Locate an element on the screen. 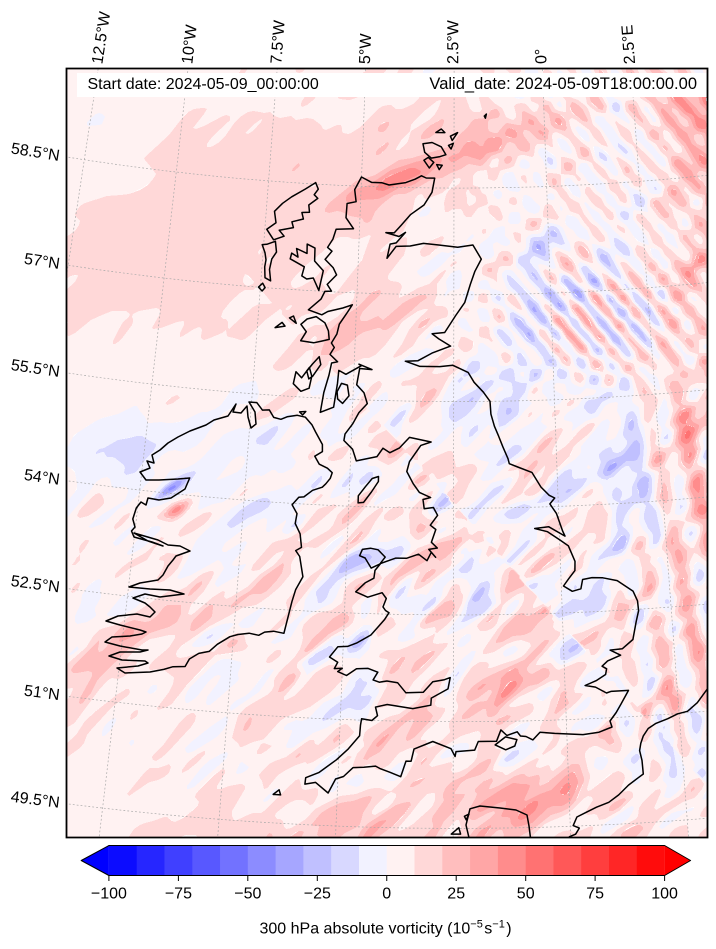  svg-text: s is located at coordinates (488, 929).